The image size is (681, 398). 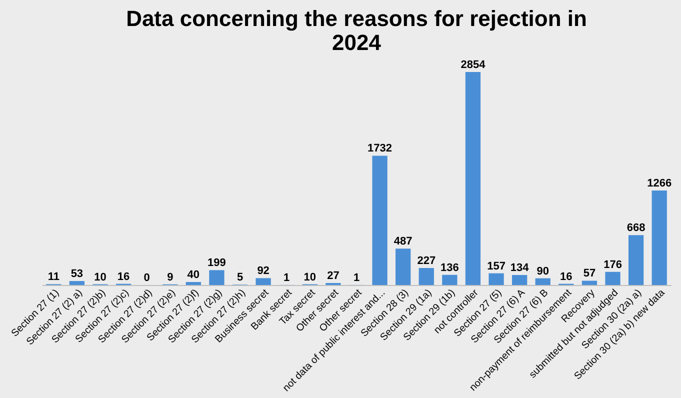 I want to click on data-label: 136, so click(x=449, y=268).